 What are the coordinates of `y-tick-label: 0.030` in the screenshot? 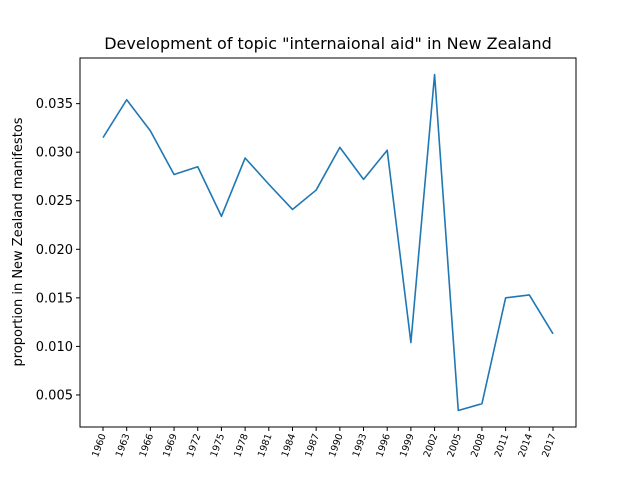 It's located at (54, 153).